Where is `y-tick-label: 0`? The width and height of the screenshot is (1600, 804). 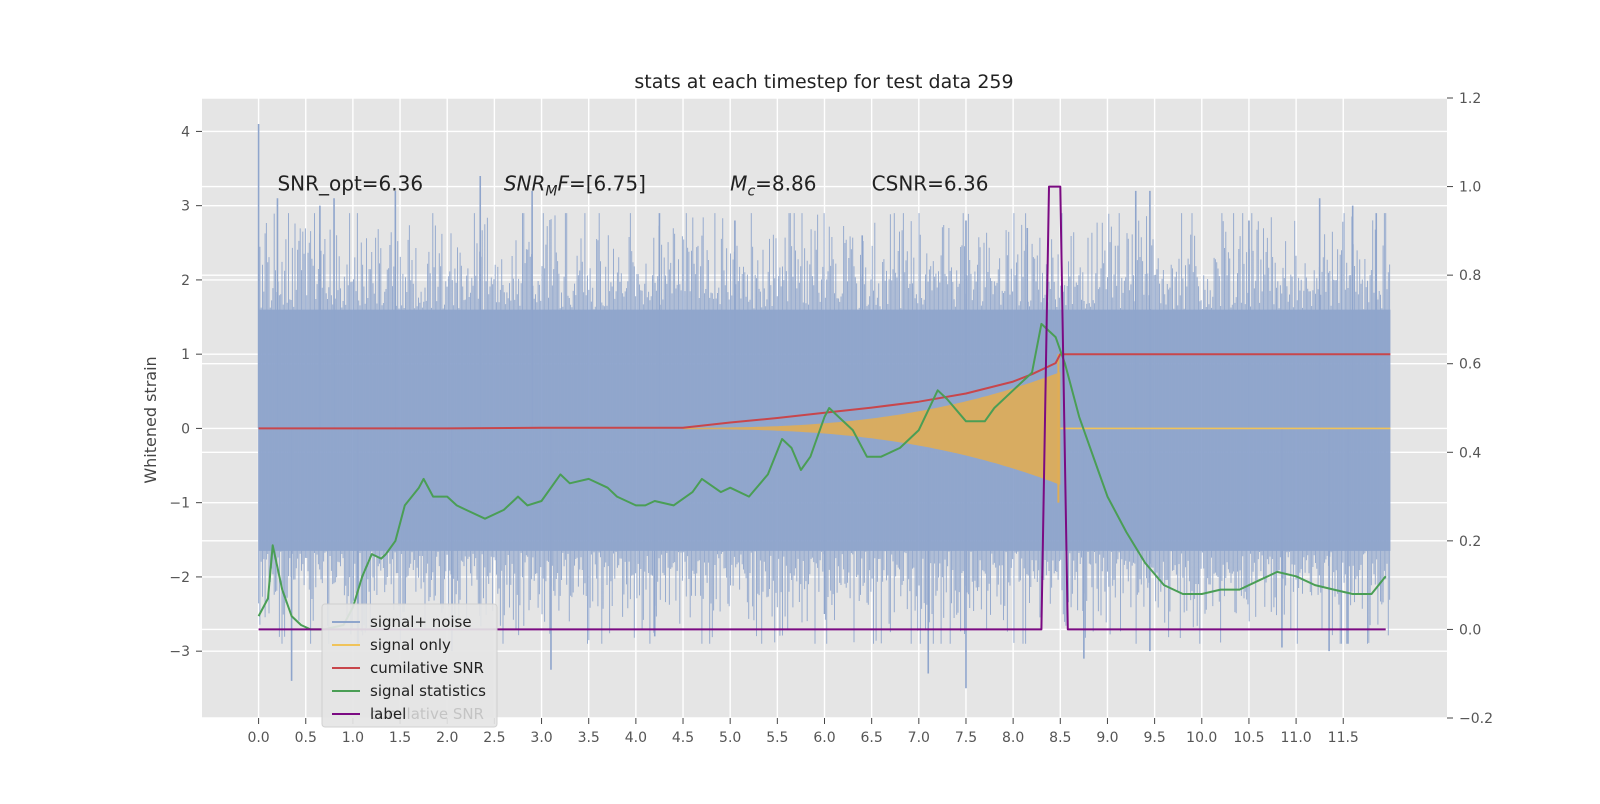
y-tick-label: 0 is located at coordinates (185, 429).